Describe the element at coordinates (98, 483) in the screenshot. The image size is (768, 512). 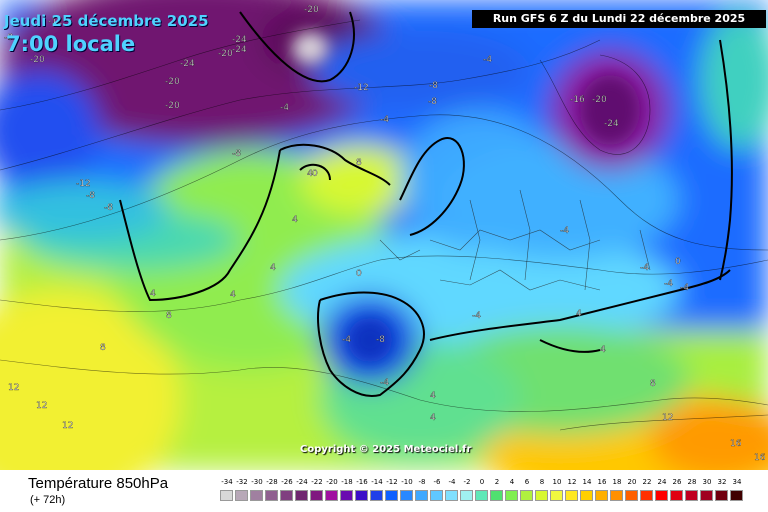
I see `parameter-title: Température 850hPa` at that location.